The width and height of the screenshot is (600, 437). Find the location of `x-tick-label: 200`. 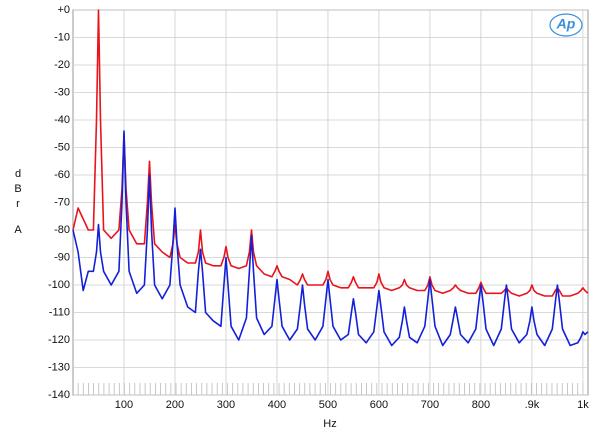

x-tick-label: 200 is located at coordinates (175, 405).